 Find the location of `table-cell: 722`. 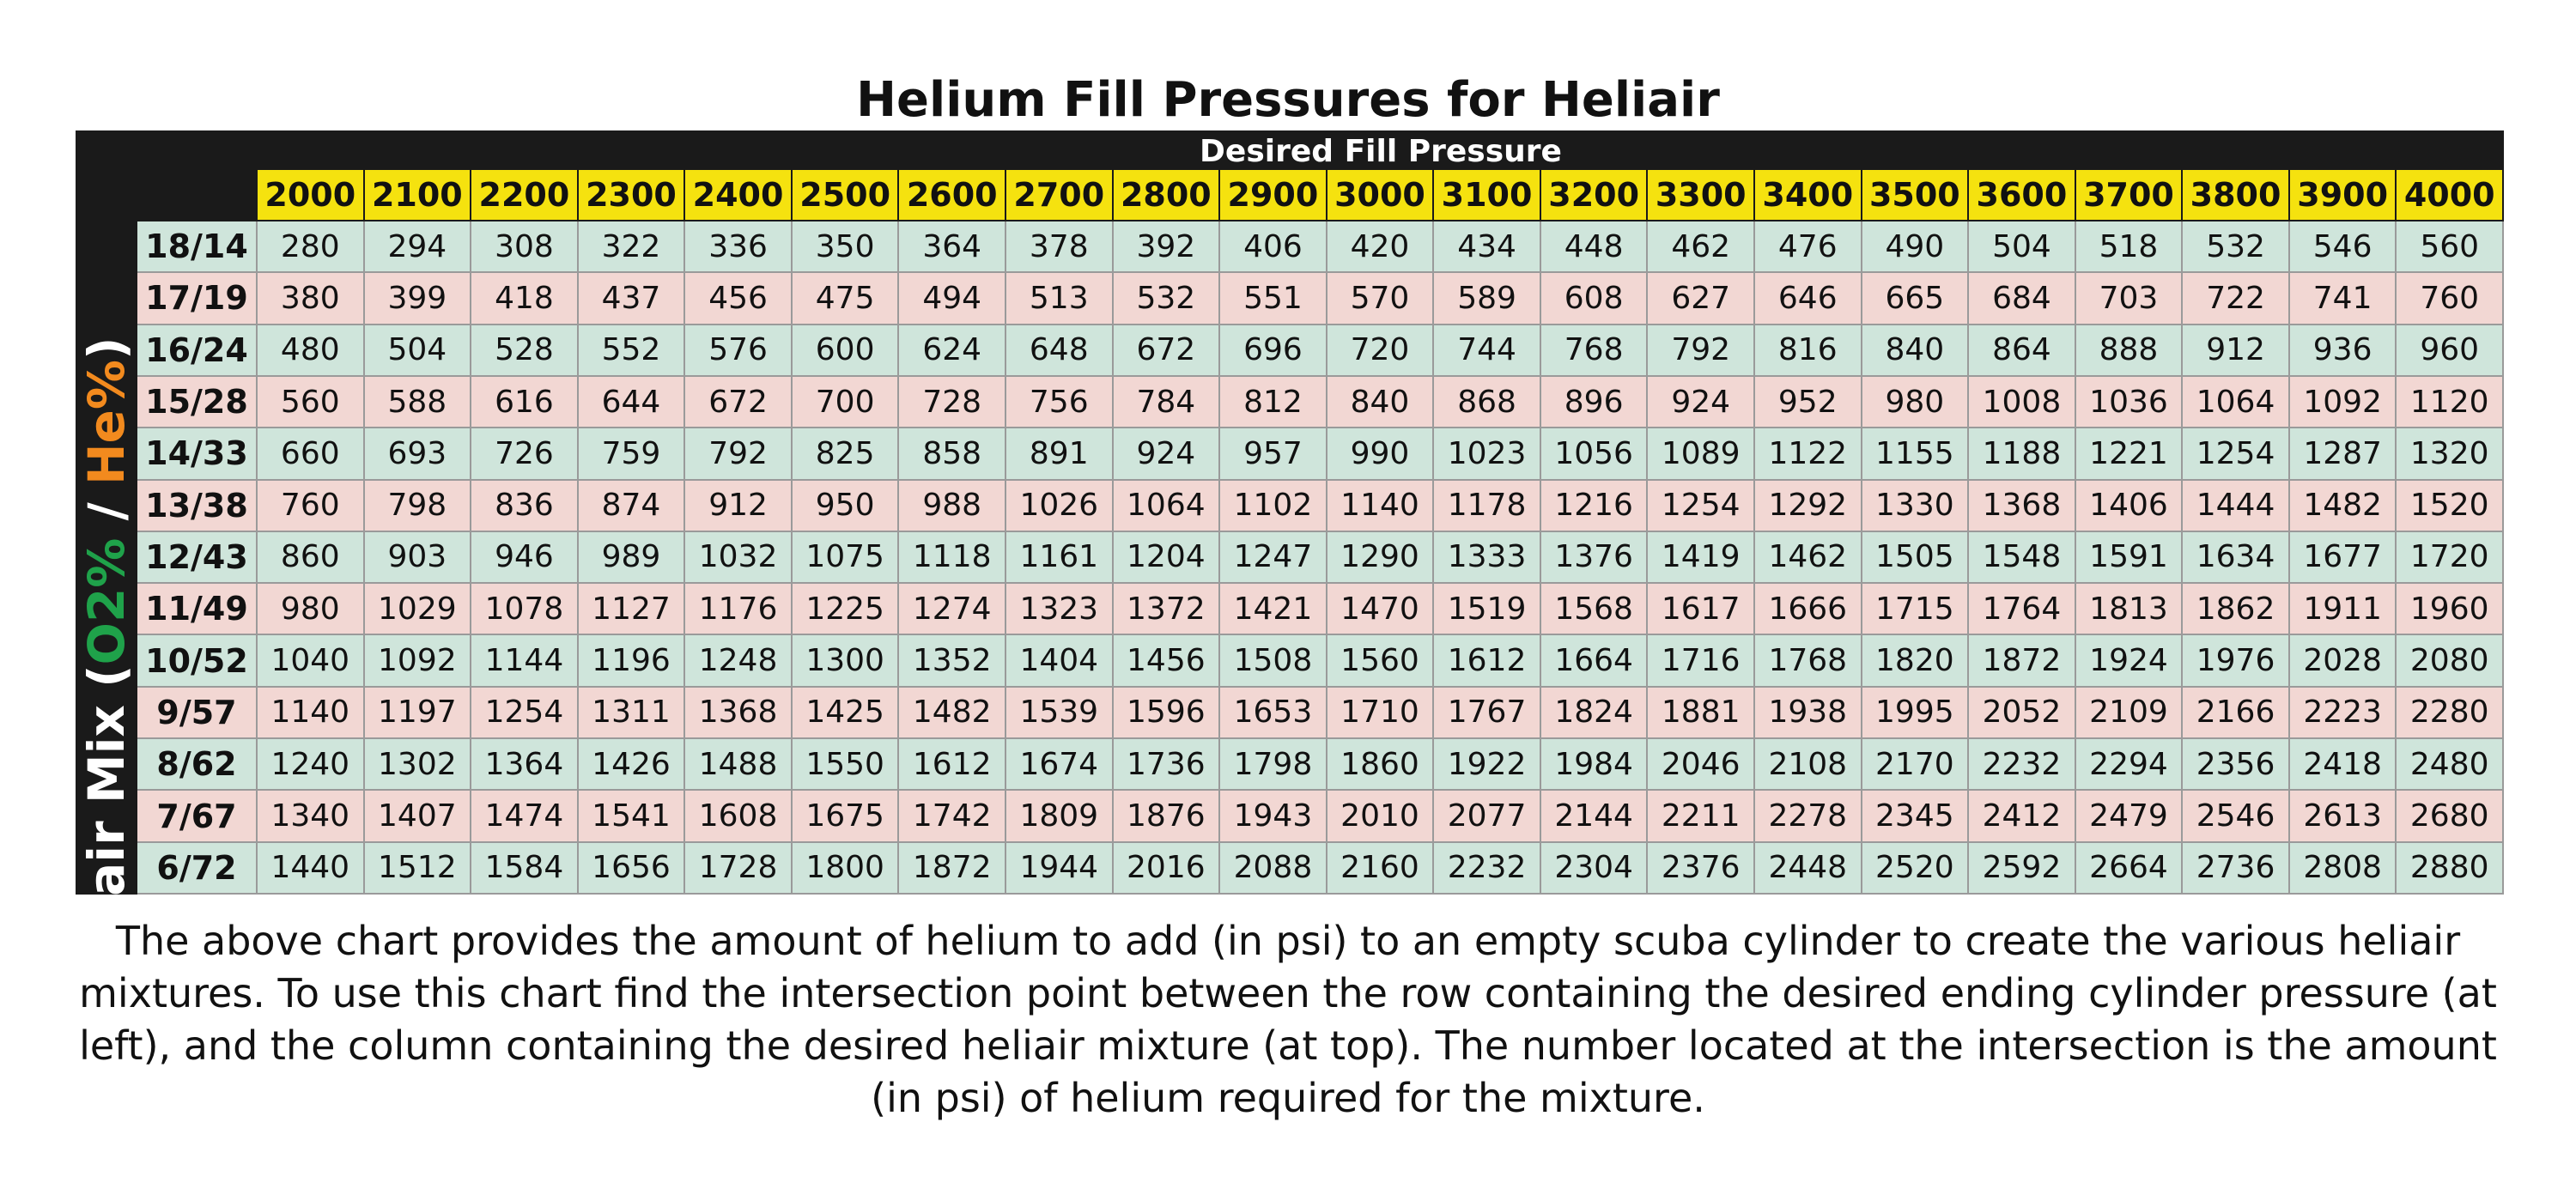

table-cell: 722 is located at coordinates (2236, 299).